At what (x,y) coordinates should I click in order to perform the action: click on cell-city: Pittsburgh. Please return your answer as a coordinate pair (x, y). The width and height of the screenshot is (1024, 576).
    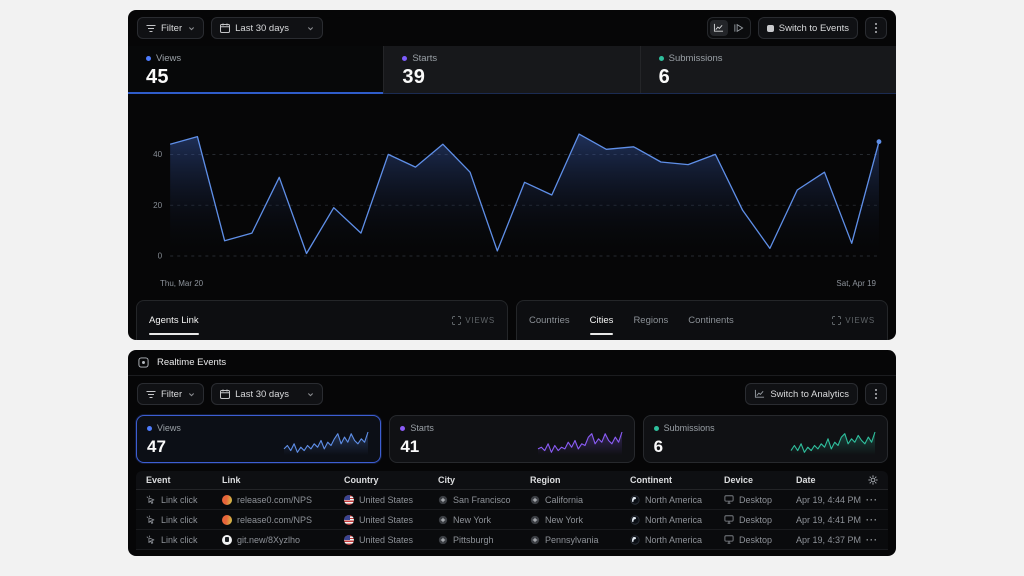
    Looking at the image, I should click on (474, 540).